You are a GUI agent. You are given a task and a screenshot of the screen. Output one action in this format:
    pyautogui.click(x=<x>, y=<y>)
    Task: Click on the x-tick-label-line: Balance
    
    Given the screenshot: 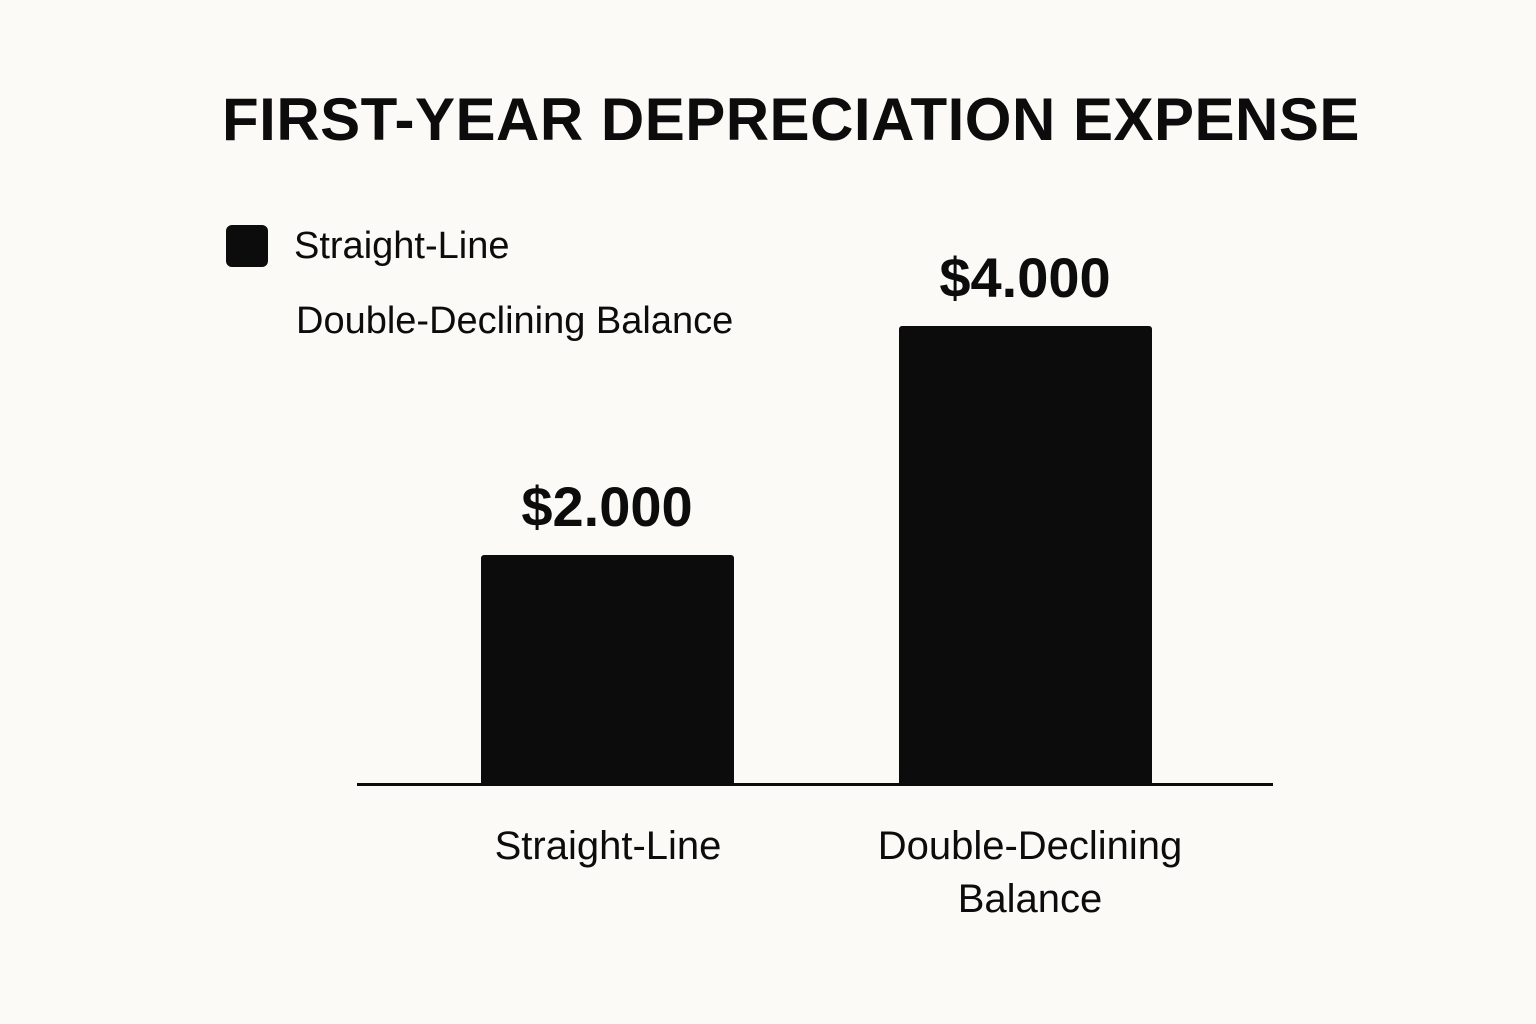 What is the action you would take?
    pyautogui.click(x=1030, y=899)
    